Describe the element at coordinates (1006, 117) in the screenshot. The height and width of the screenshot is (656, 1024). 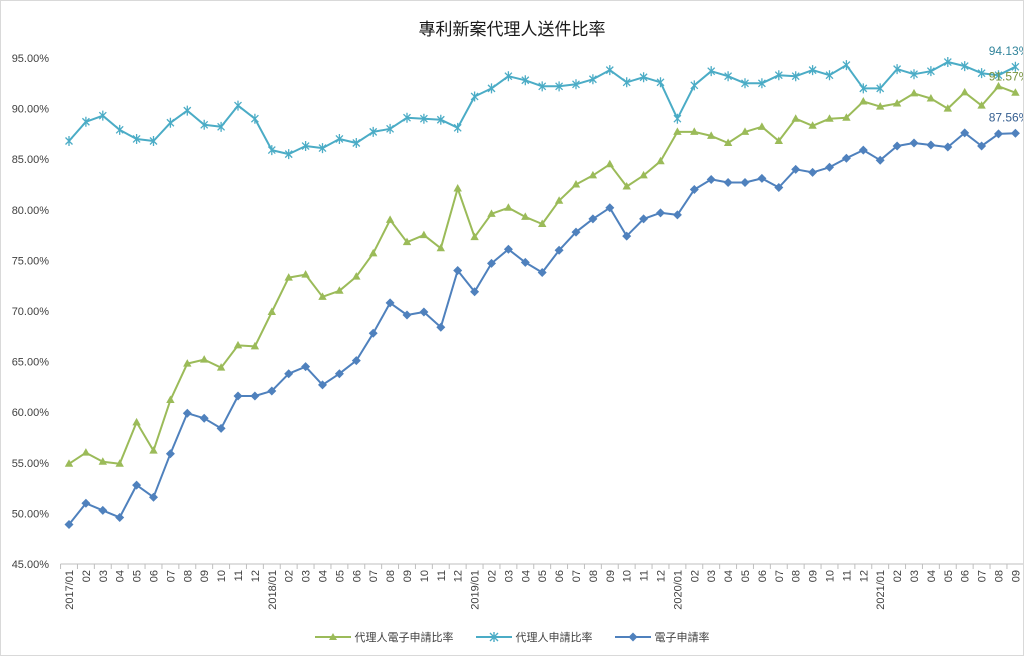
I see `end-value-label: 87.56%` at that location.